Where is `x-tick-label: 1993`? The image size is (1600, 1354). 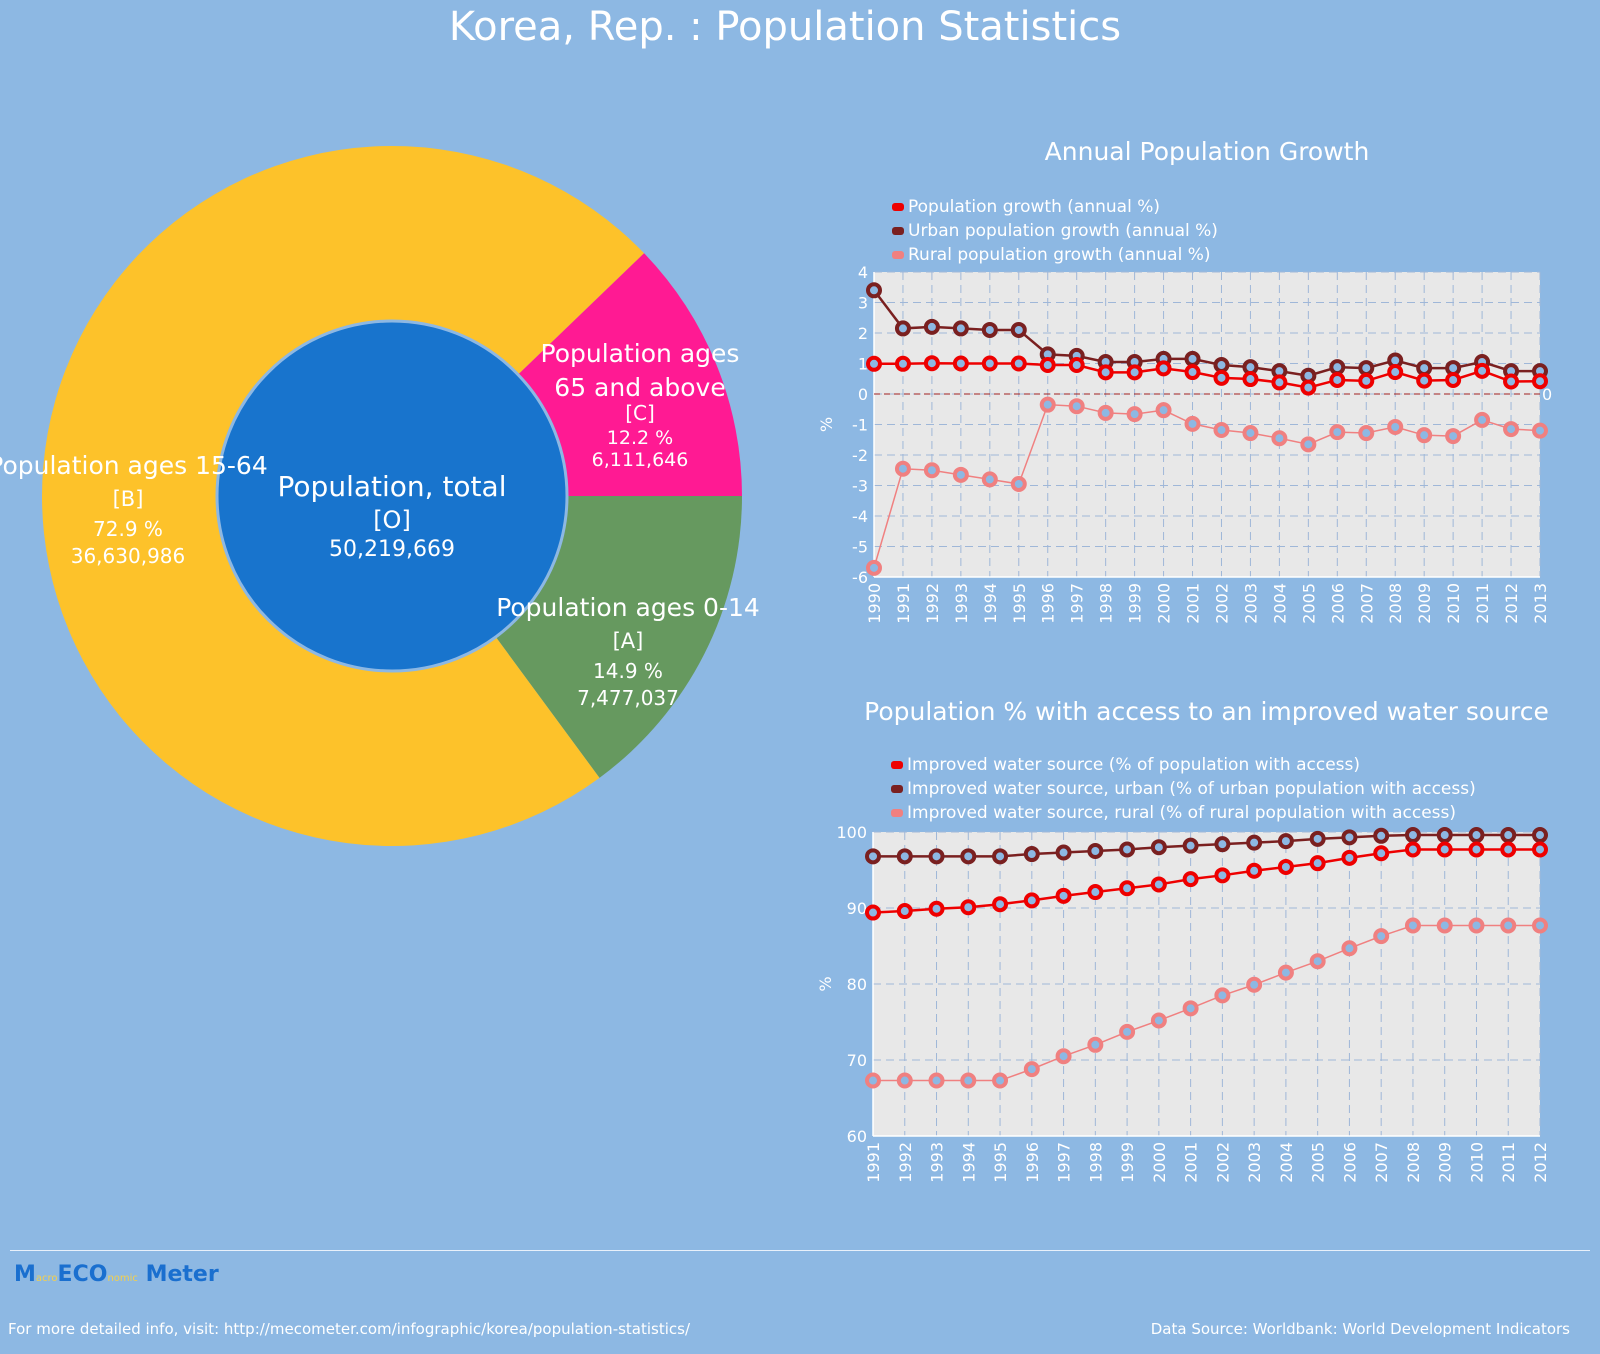
x-tick-label: 1993 is located at coordinates (937, 1162).